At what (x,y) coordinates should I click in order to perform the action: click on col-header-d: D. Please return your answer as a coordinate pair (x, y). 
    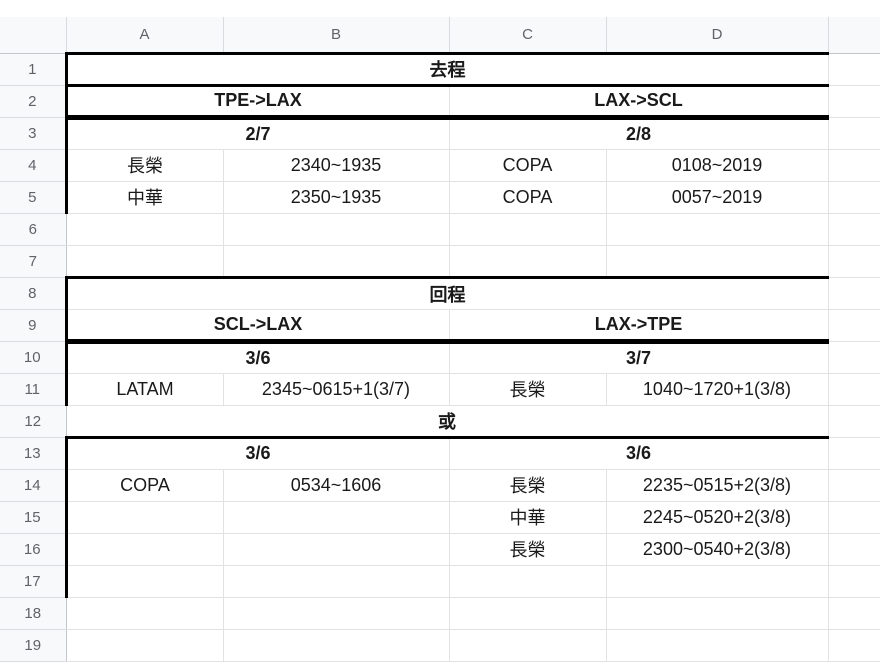
    Looking at the image, I should click on (717, 35).